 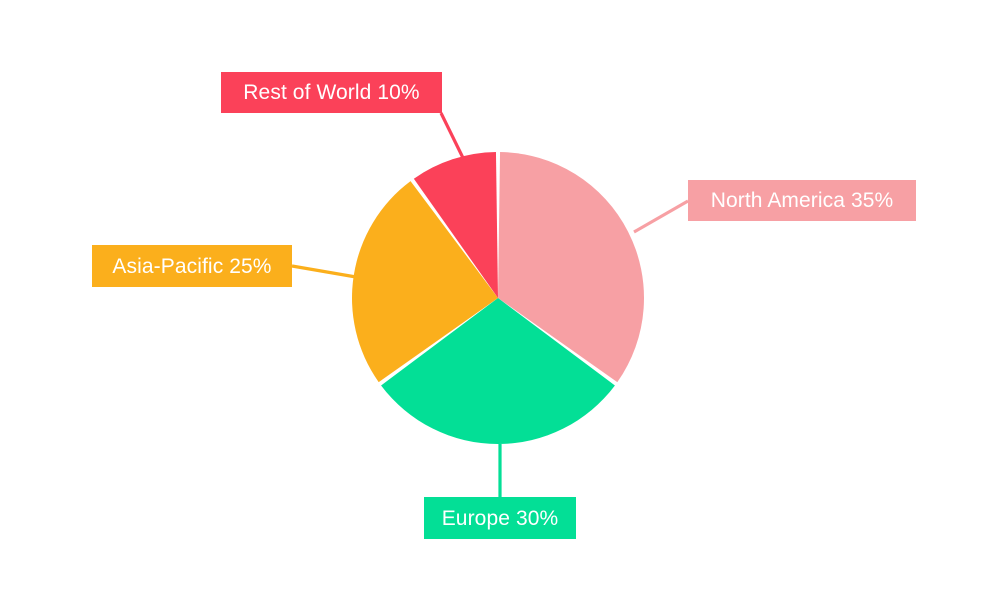 I want to click on pie-slice-europe, so click(x=498, y=371).